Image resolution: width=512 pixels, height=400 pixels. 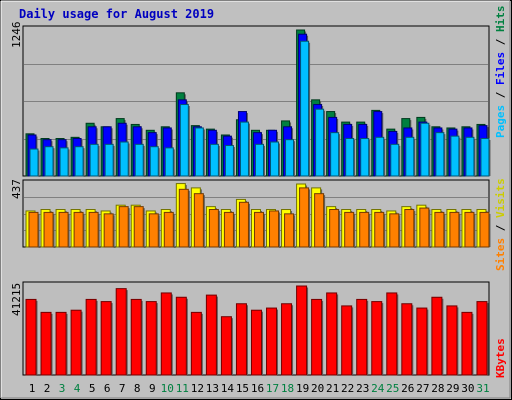 I want to click on x-label-day-29: 29, so click(x=453, y=388).